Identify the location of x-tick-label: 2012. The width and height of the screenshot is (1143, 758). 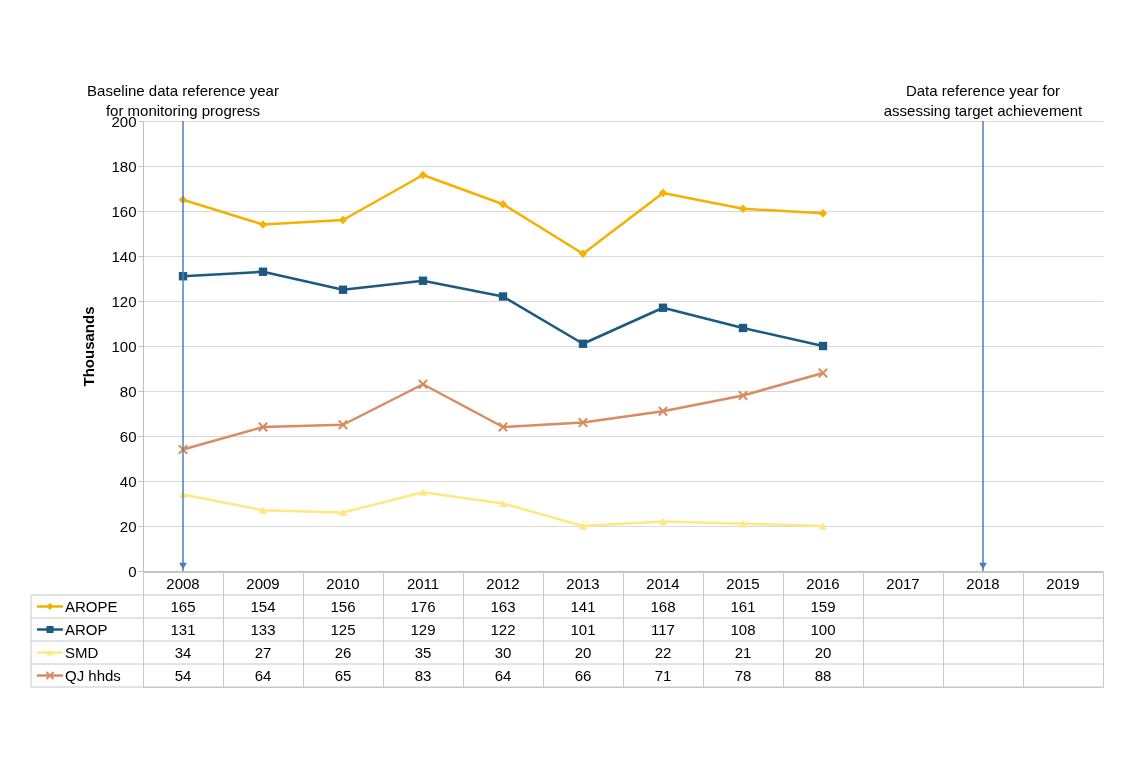
(503, 583).